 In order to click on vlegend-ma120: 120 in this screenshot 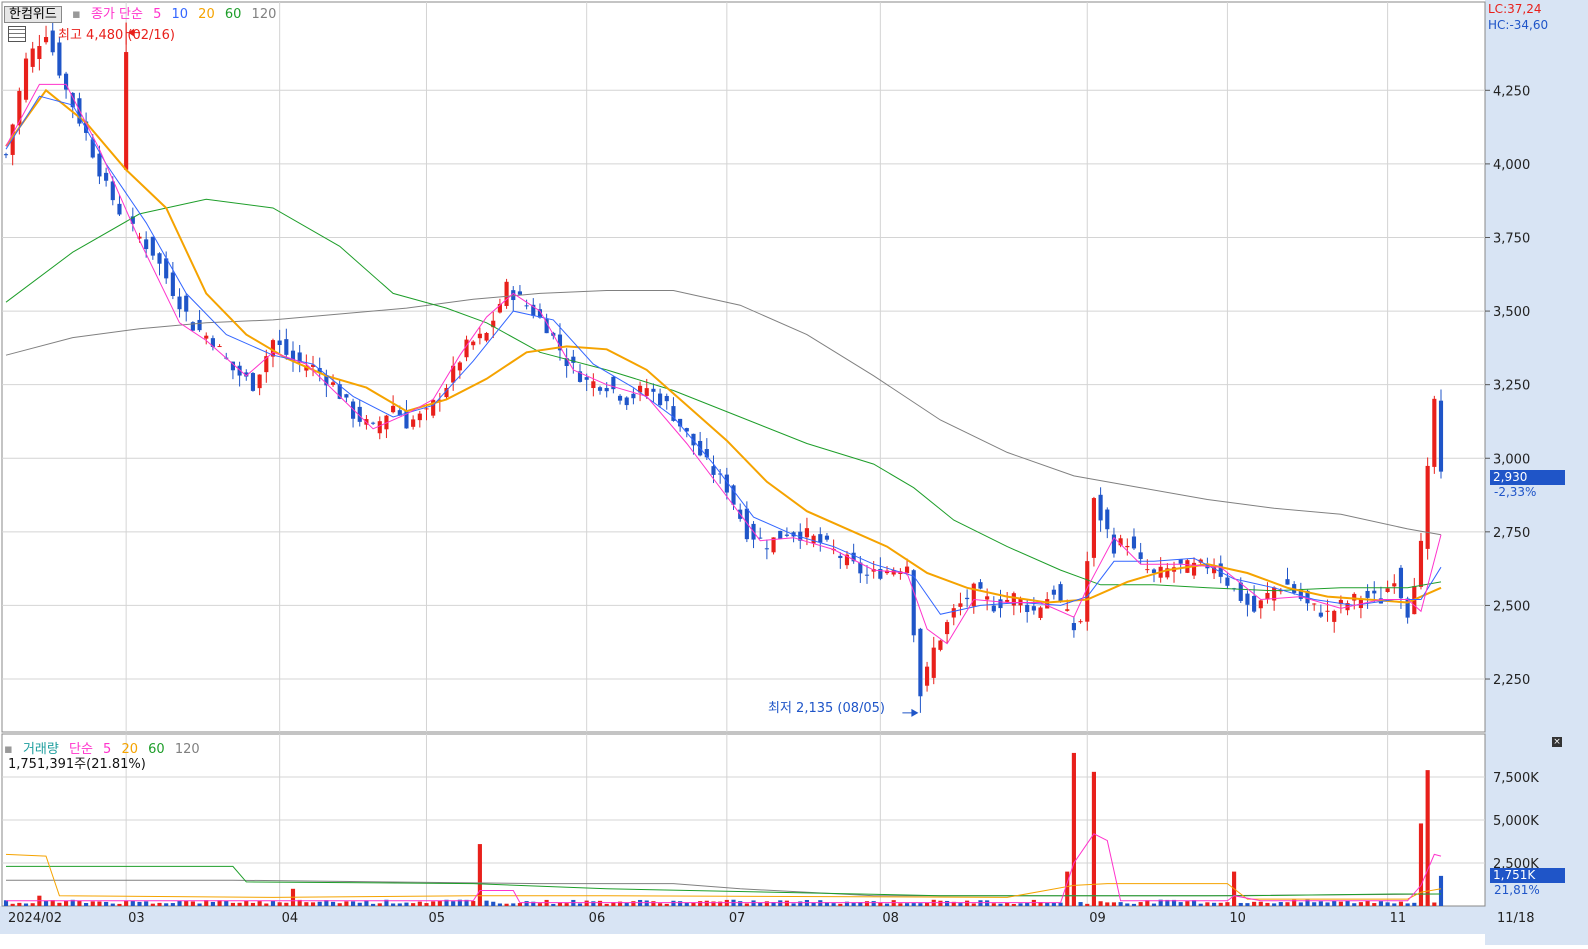, I will do `click(187, 749)`.